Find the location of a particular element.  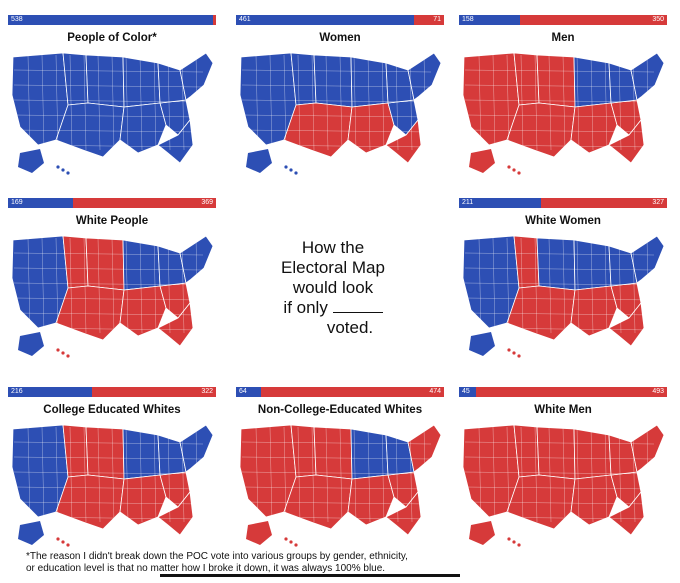

electoral-vote-bar: 216 322 is located at coordinates (112, 392).